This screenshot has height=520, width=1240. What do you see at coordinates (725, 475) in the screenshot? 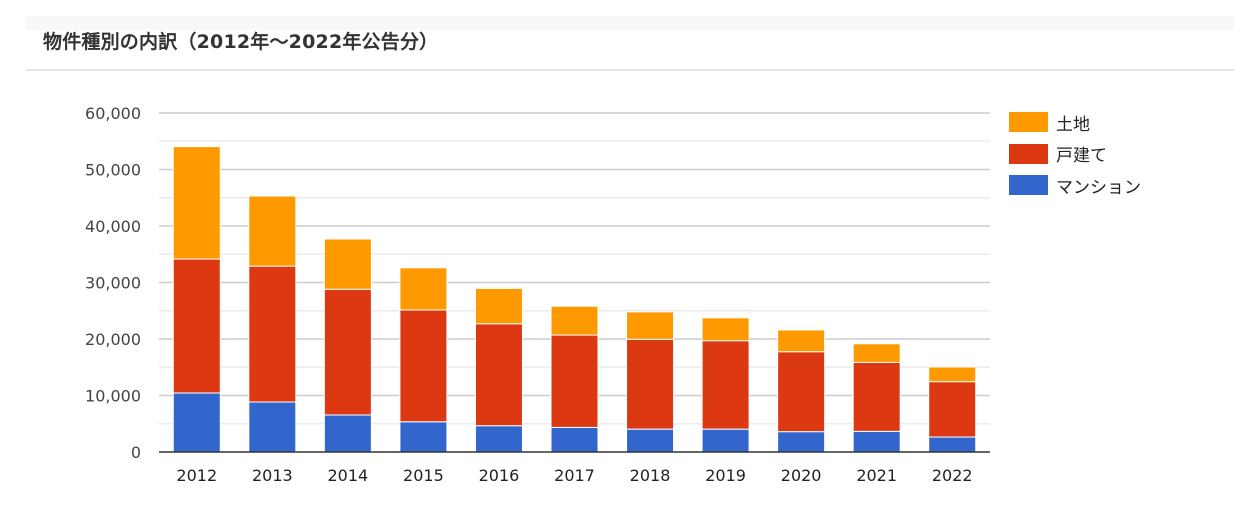
I see `x-tick-label: 2019` at bounding box center [725, 475].